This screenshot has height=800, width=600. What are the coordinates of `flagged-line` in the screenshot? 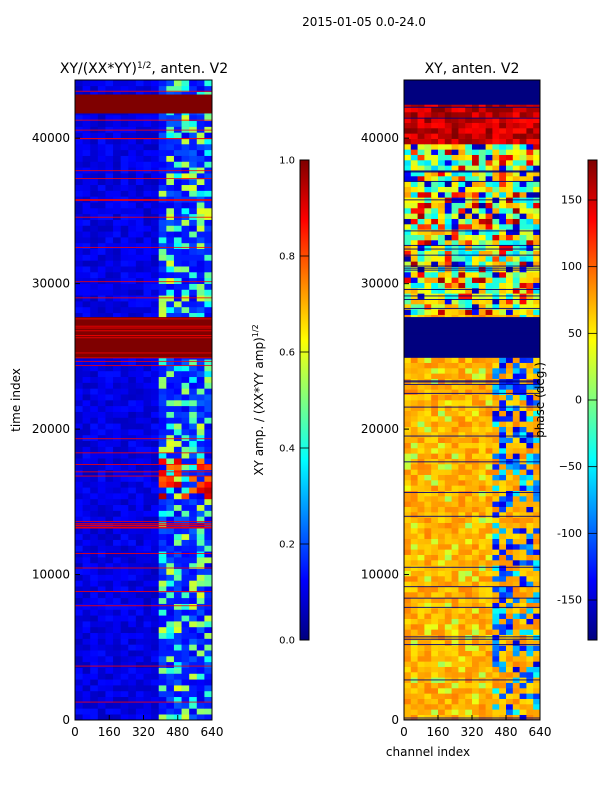 It's located at (472, 407).